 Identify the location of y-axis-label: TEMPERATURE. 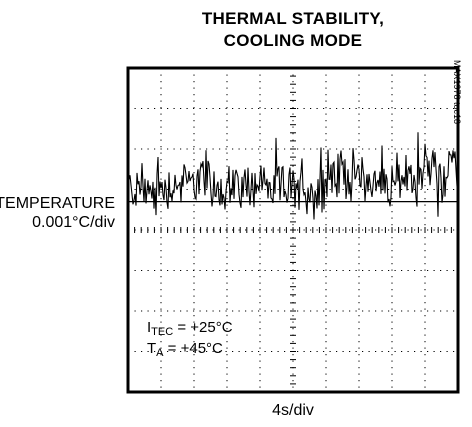
(57, 203).